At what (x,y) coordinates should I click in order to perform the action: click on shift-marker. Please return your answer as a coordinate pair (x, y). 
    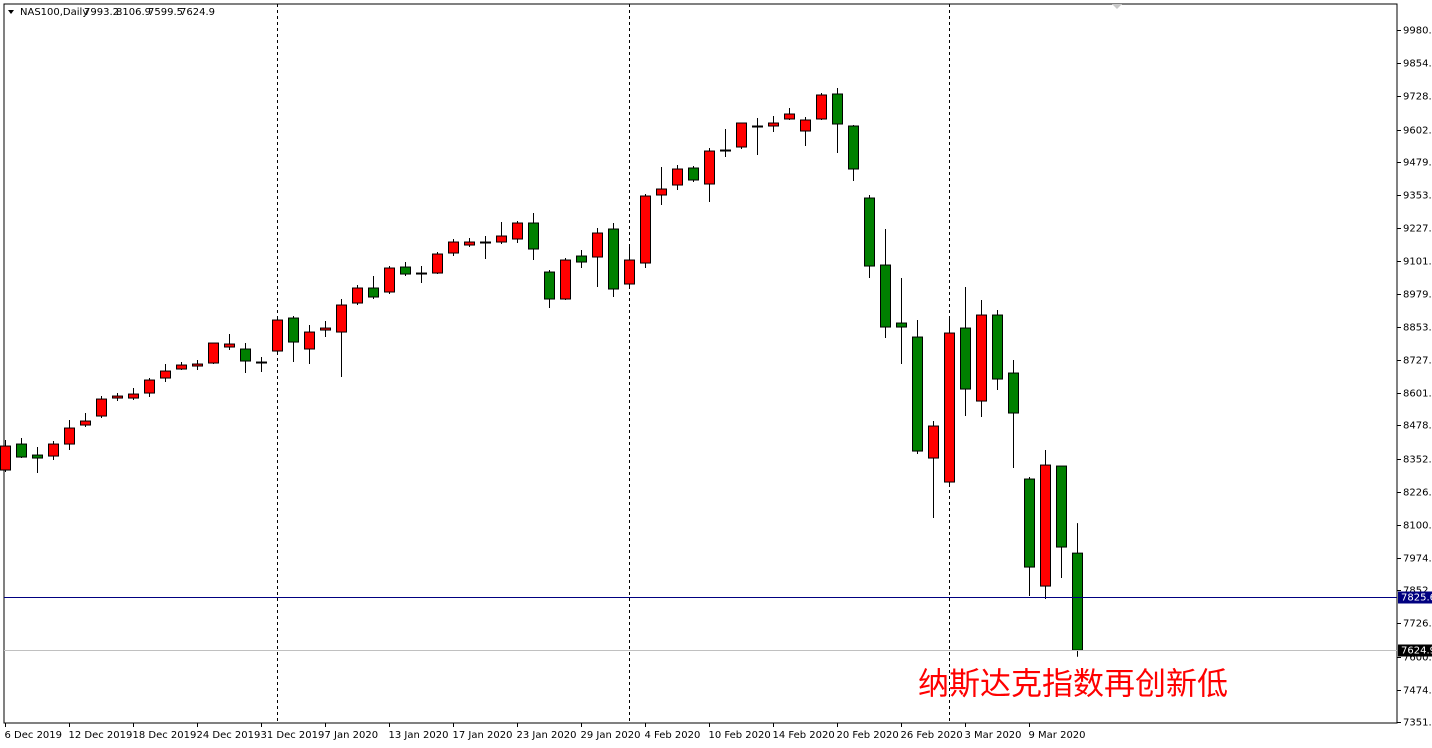
    Looking at the image, I should click on (1117, 6).